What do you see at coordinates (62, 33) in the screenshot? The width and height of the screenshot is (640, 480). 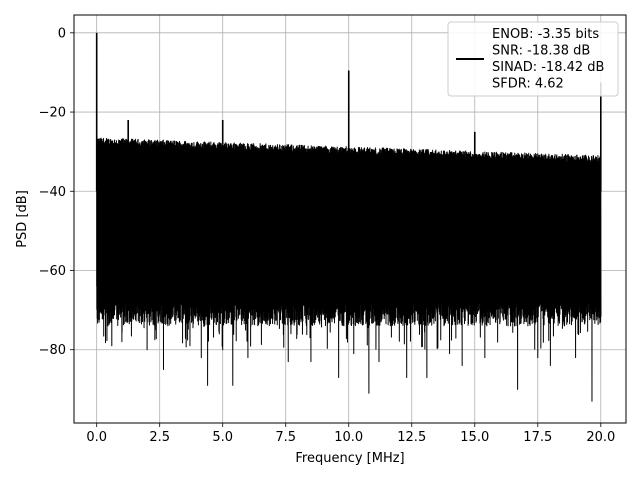 I see `y-tick-label: 0` at bounding box center [62, 33].